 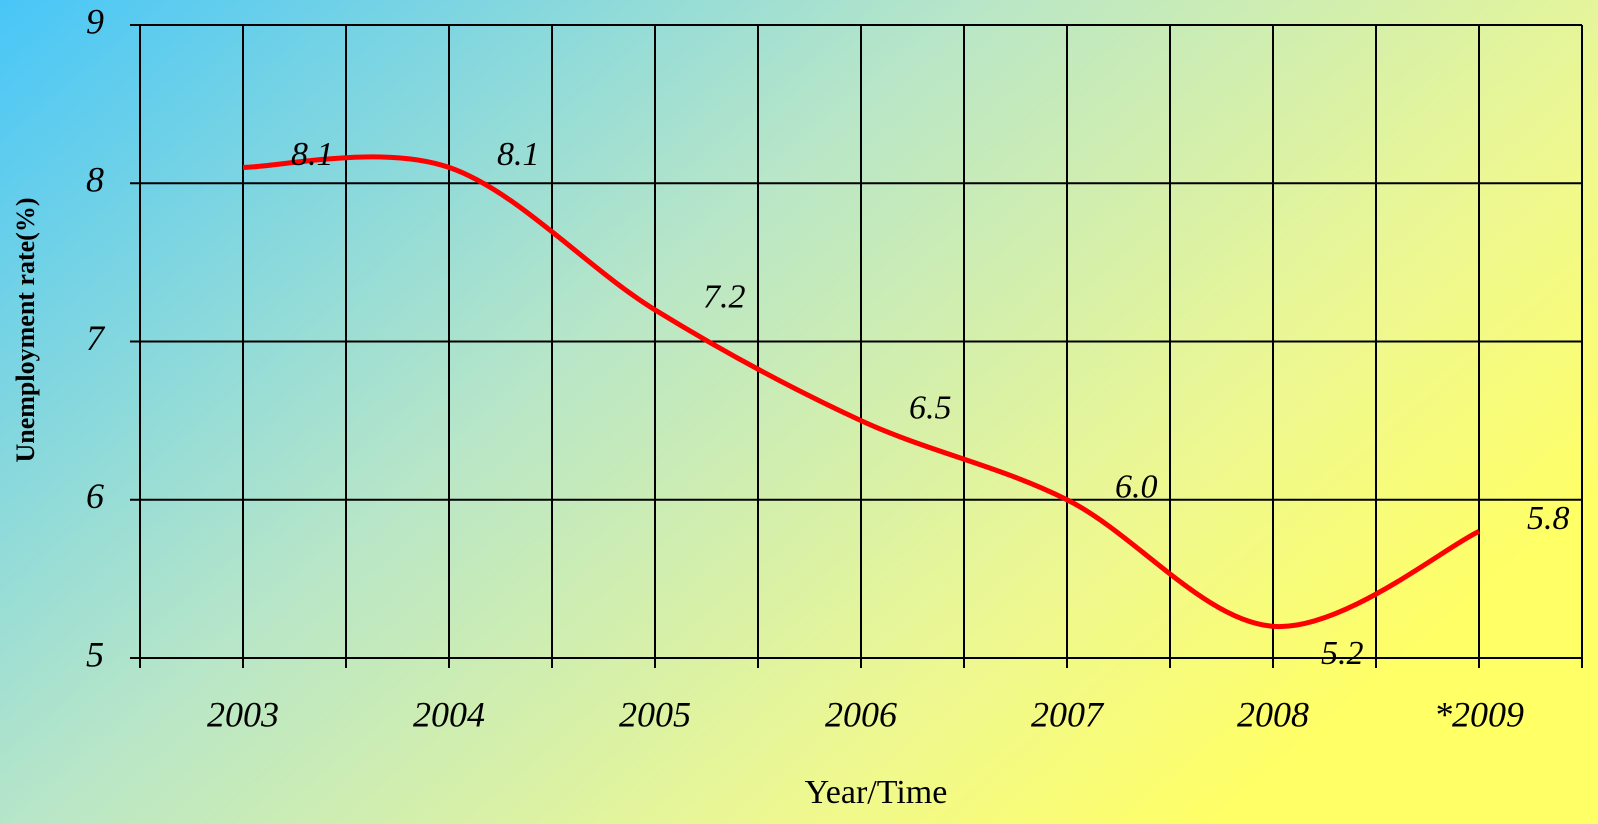 What do you see at coordinates (1068, 714) in the screenshot?
I see `x-tick-label: 2007` at bounding box center [1068, 714].